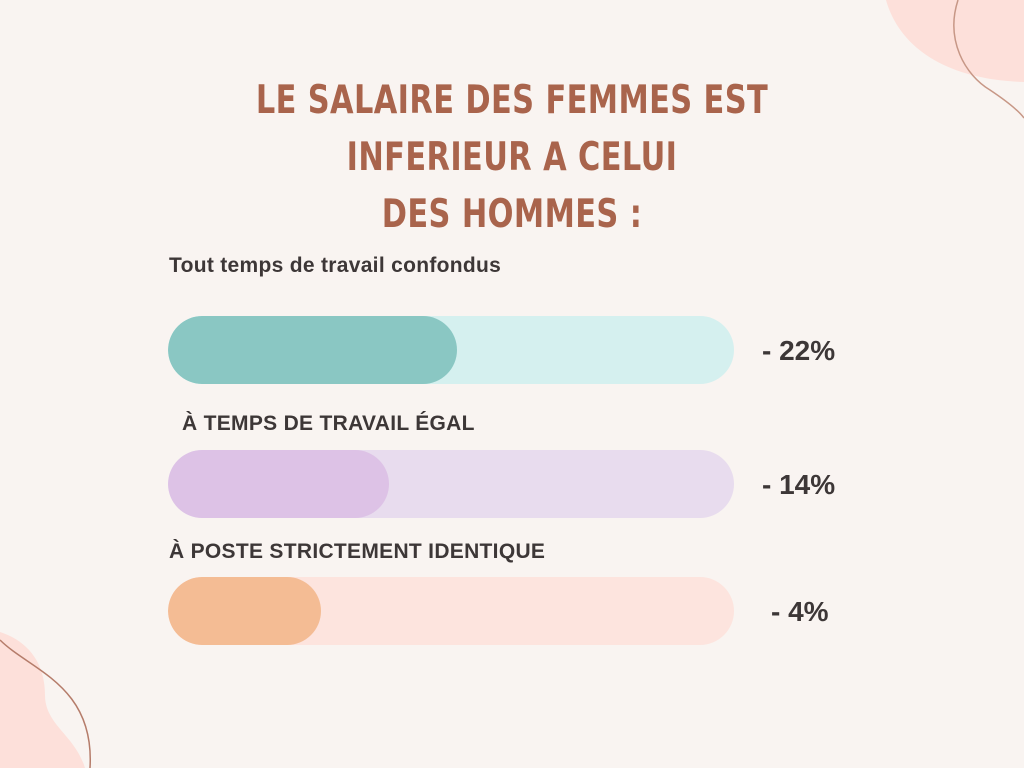  Describe the element at coordinates (799, 484) in the screenshot. I see `value-label-equal-hours: - 14%` at that location.